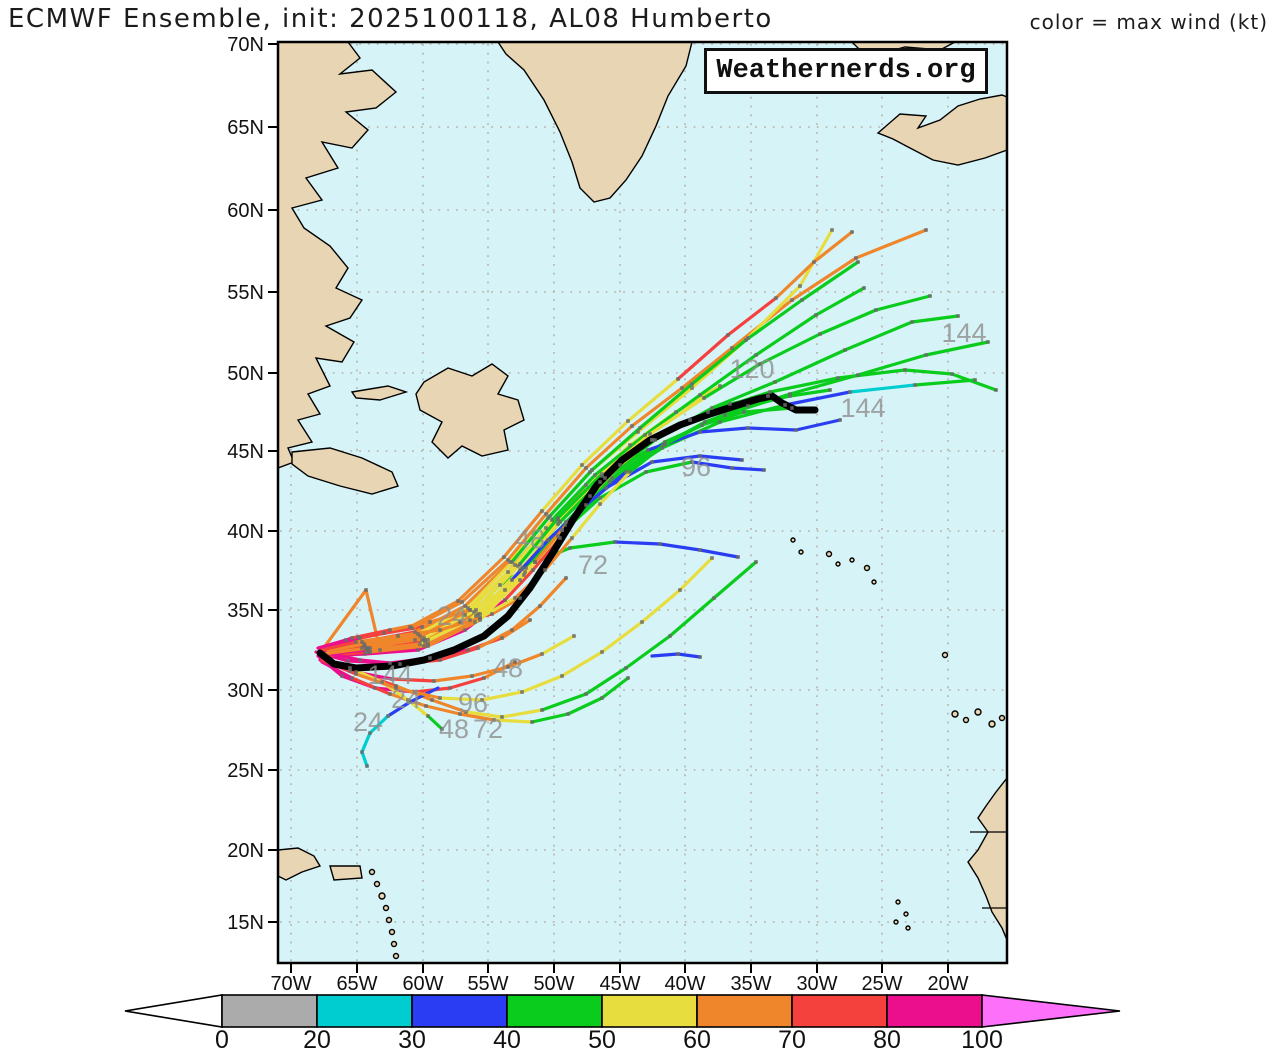 The width and height of the screenshot is (1278, 1053). I want to click on lat-tick-label: 70N, so click(245, 45).